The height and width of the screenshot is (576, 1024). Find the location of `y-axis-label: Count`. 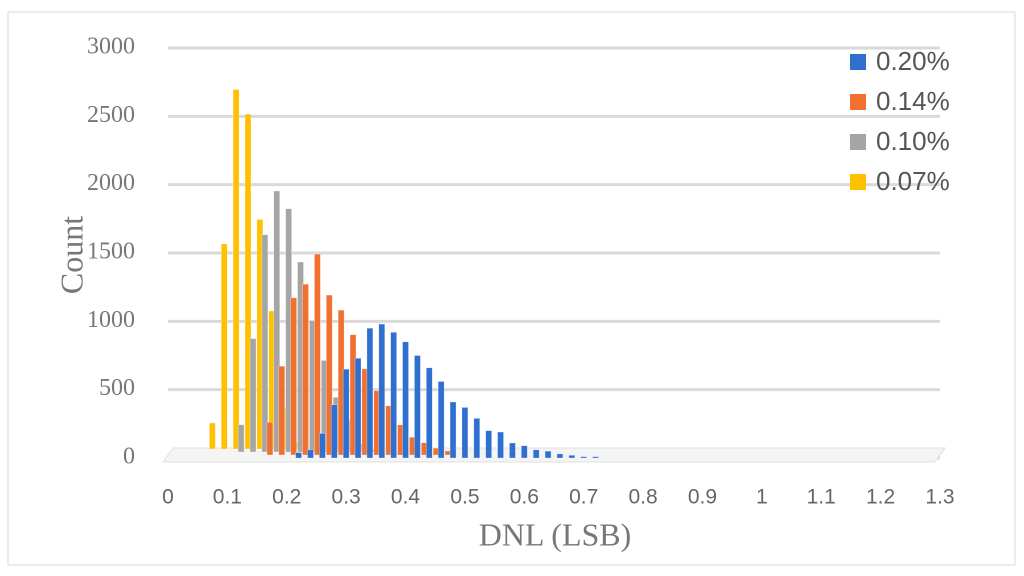

y-axis-label: Count is located at coordinates (71, 255).